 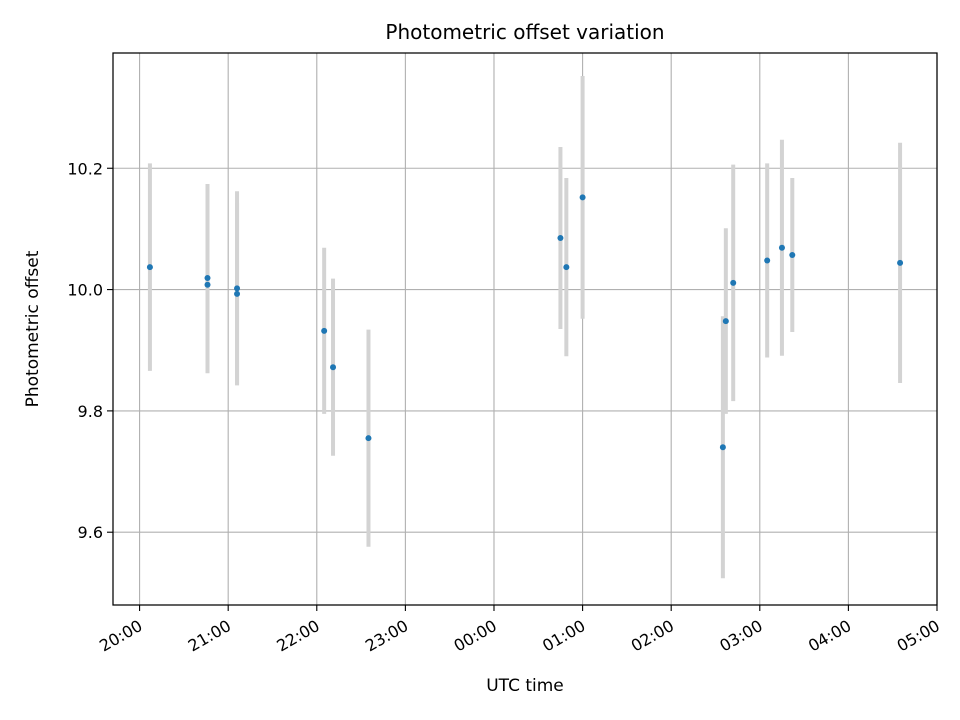 What do you see at coordinates (386, 636) in the screenshot?
I see `x-tick-label: 23:00` at bounding box center [386, 636].